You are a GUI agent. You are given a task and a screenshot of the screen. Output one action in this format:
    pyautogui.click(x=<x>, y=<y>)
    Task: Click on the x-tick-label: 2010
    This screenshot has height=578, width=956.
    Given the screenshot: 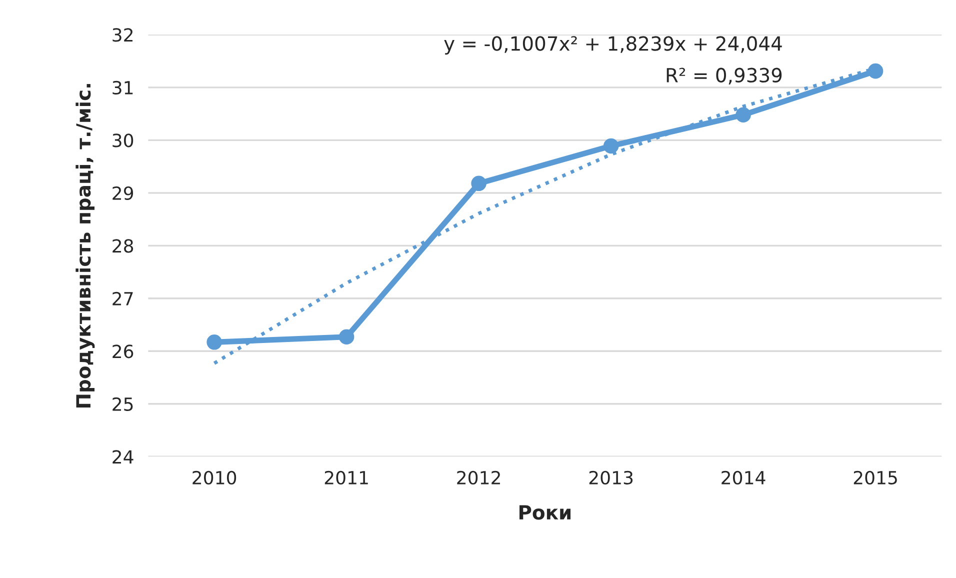 What is the action you would take?
    pyautogui.click(x=214, y=477)
    